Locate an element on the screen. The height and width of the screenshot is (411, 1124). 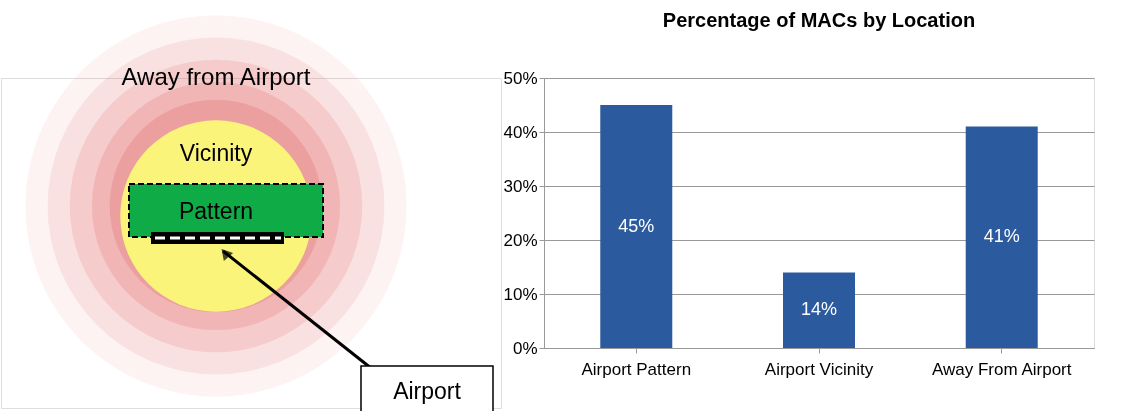
text: Airport is located at coordinates (427, 391).